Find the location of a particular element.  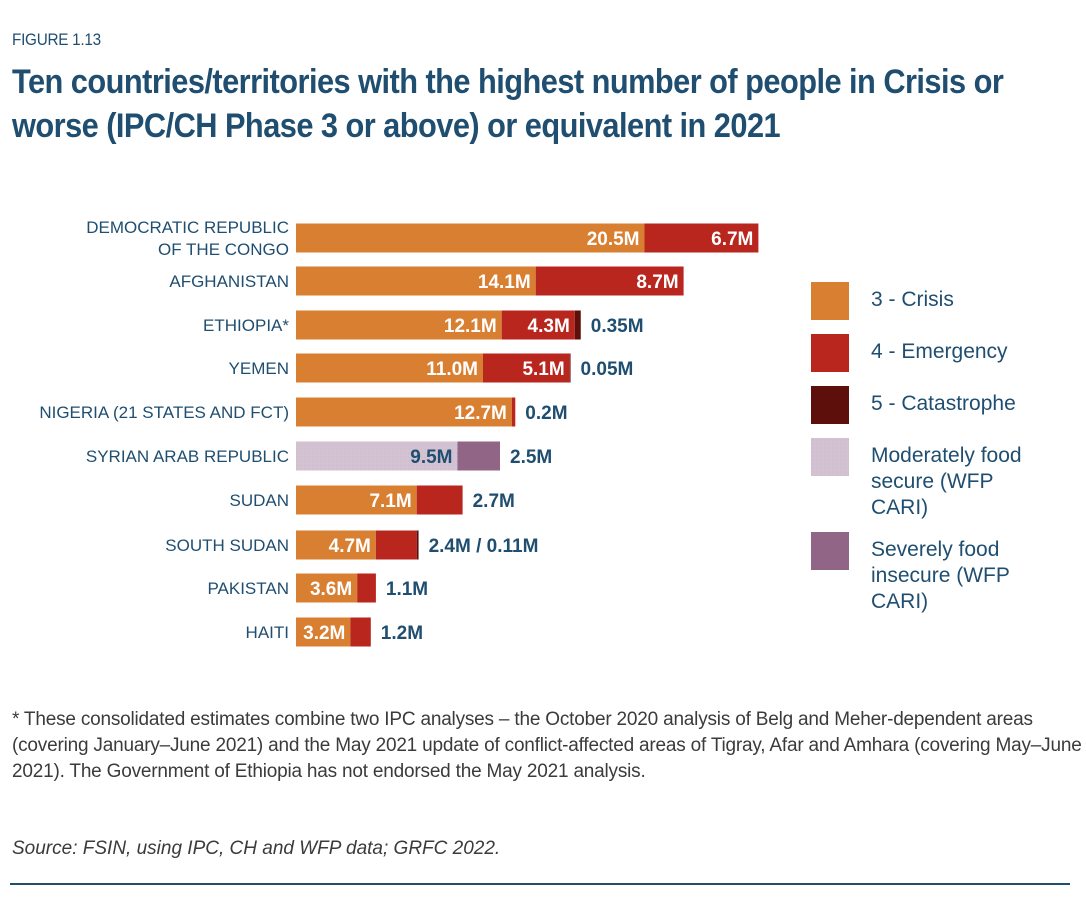

data-label: 0.35M is located at coordinates (617, 326).